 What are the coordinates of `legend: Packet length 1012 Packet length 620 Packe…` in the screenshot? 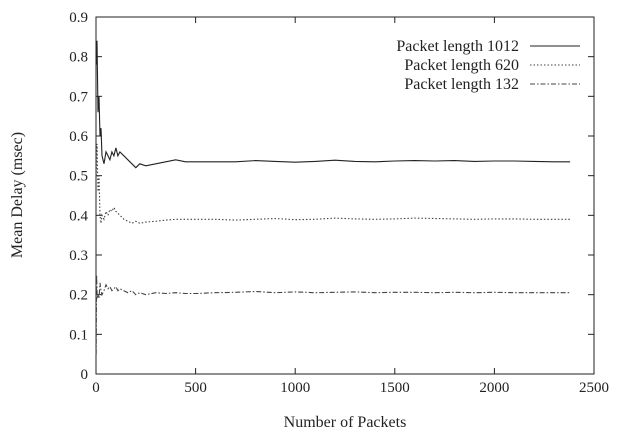 It's located at (488, 65).